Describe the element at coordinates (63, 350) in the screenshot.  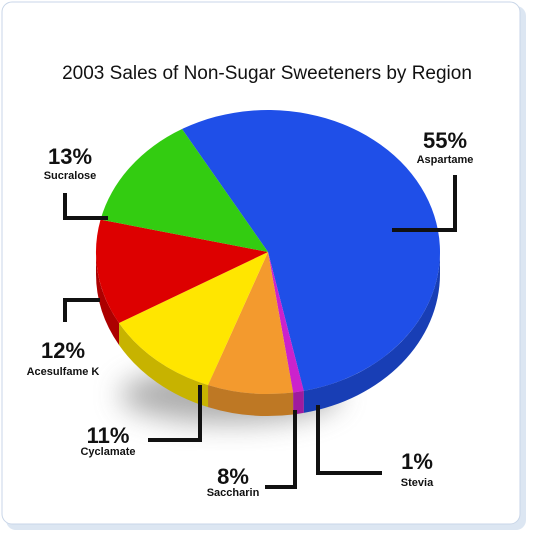
I see `value-label: 12%` at that location.